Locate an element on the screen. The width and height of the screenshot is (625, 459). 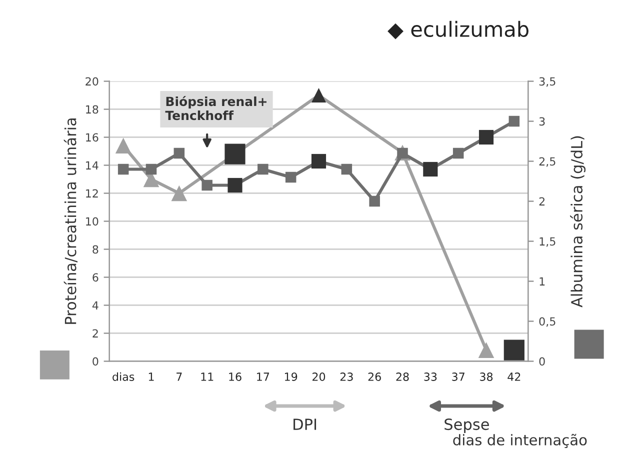
y-tick-label: 10 is located at coordinates (92, 221).